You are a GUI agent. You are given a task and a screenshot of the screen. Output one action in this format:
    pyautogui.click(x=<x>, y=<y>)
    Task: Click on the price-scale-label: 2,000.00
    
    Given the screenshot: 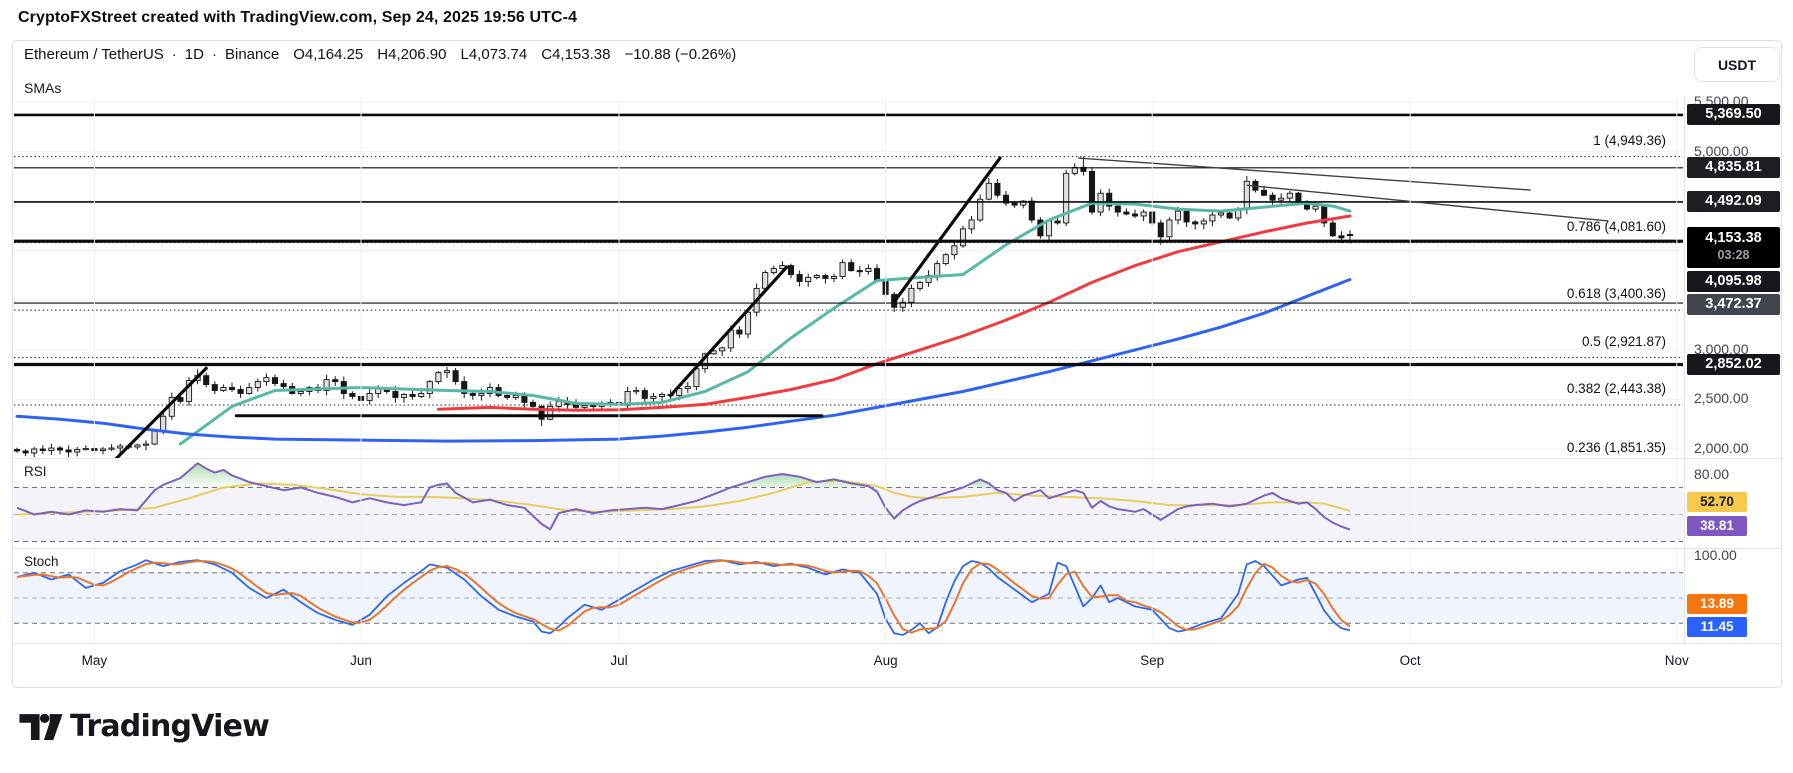 What is the action you would take?
    pyautogui.click(x=1721, y=448)
    